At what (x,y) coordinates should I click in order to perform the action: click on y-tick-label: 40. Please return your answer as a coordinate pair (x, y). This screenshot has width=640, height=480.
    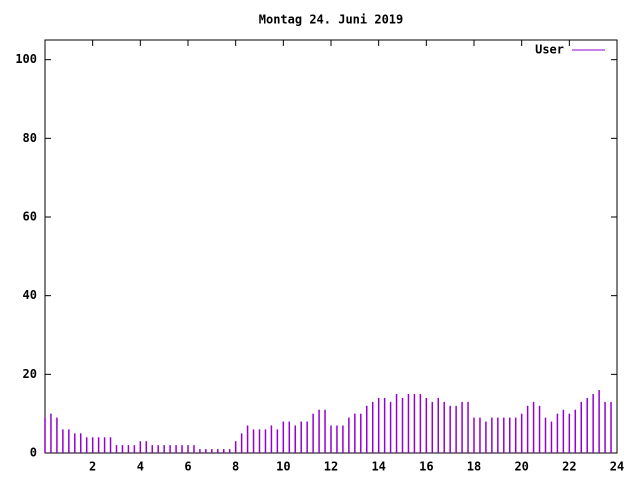
    Looking at the image, I should click on (30, 295).